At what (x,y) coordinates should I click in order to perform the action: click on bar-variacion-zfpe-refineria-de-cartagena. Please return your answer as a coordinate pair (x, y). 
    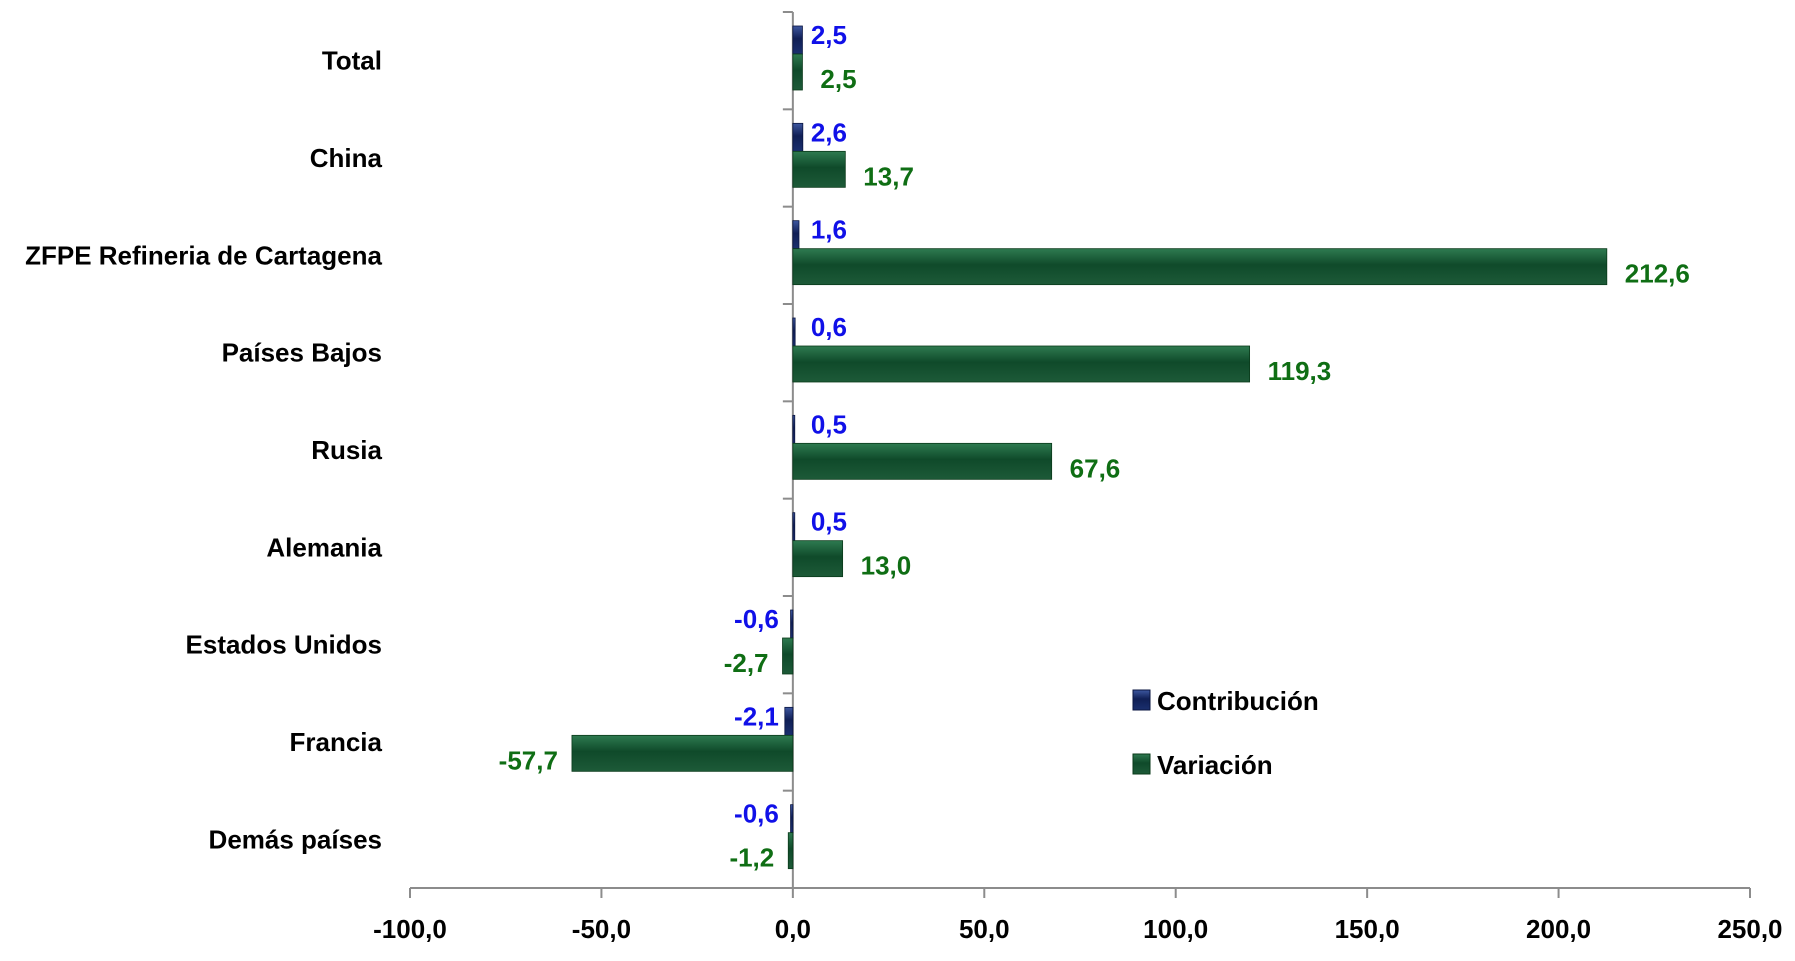
    Looking at the image, I should click on (1200, 267).